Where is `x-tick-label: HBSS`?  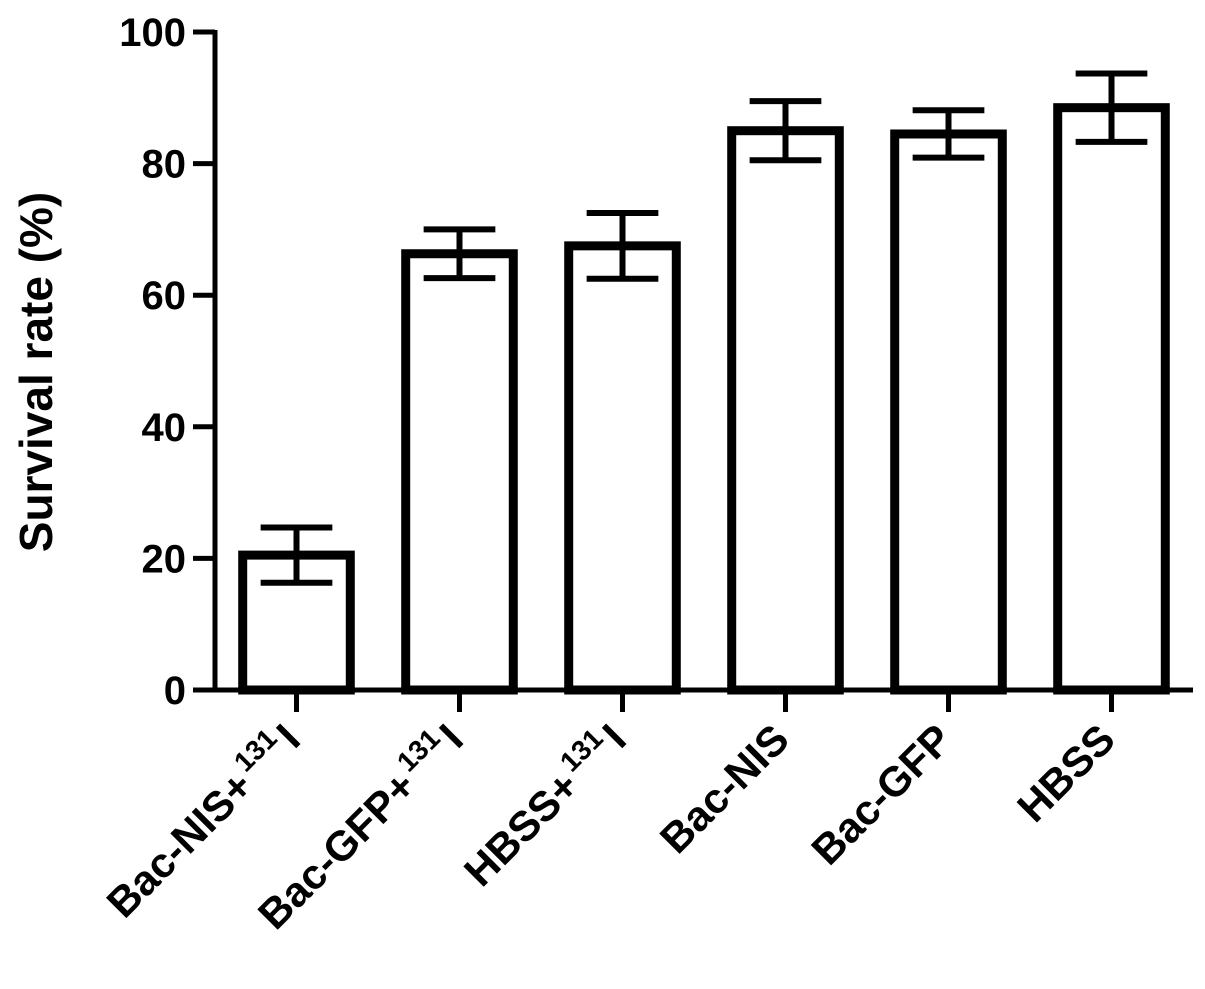
x-tick-label: HBSS is located at coordinates (1066, 773).